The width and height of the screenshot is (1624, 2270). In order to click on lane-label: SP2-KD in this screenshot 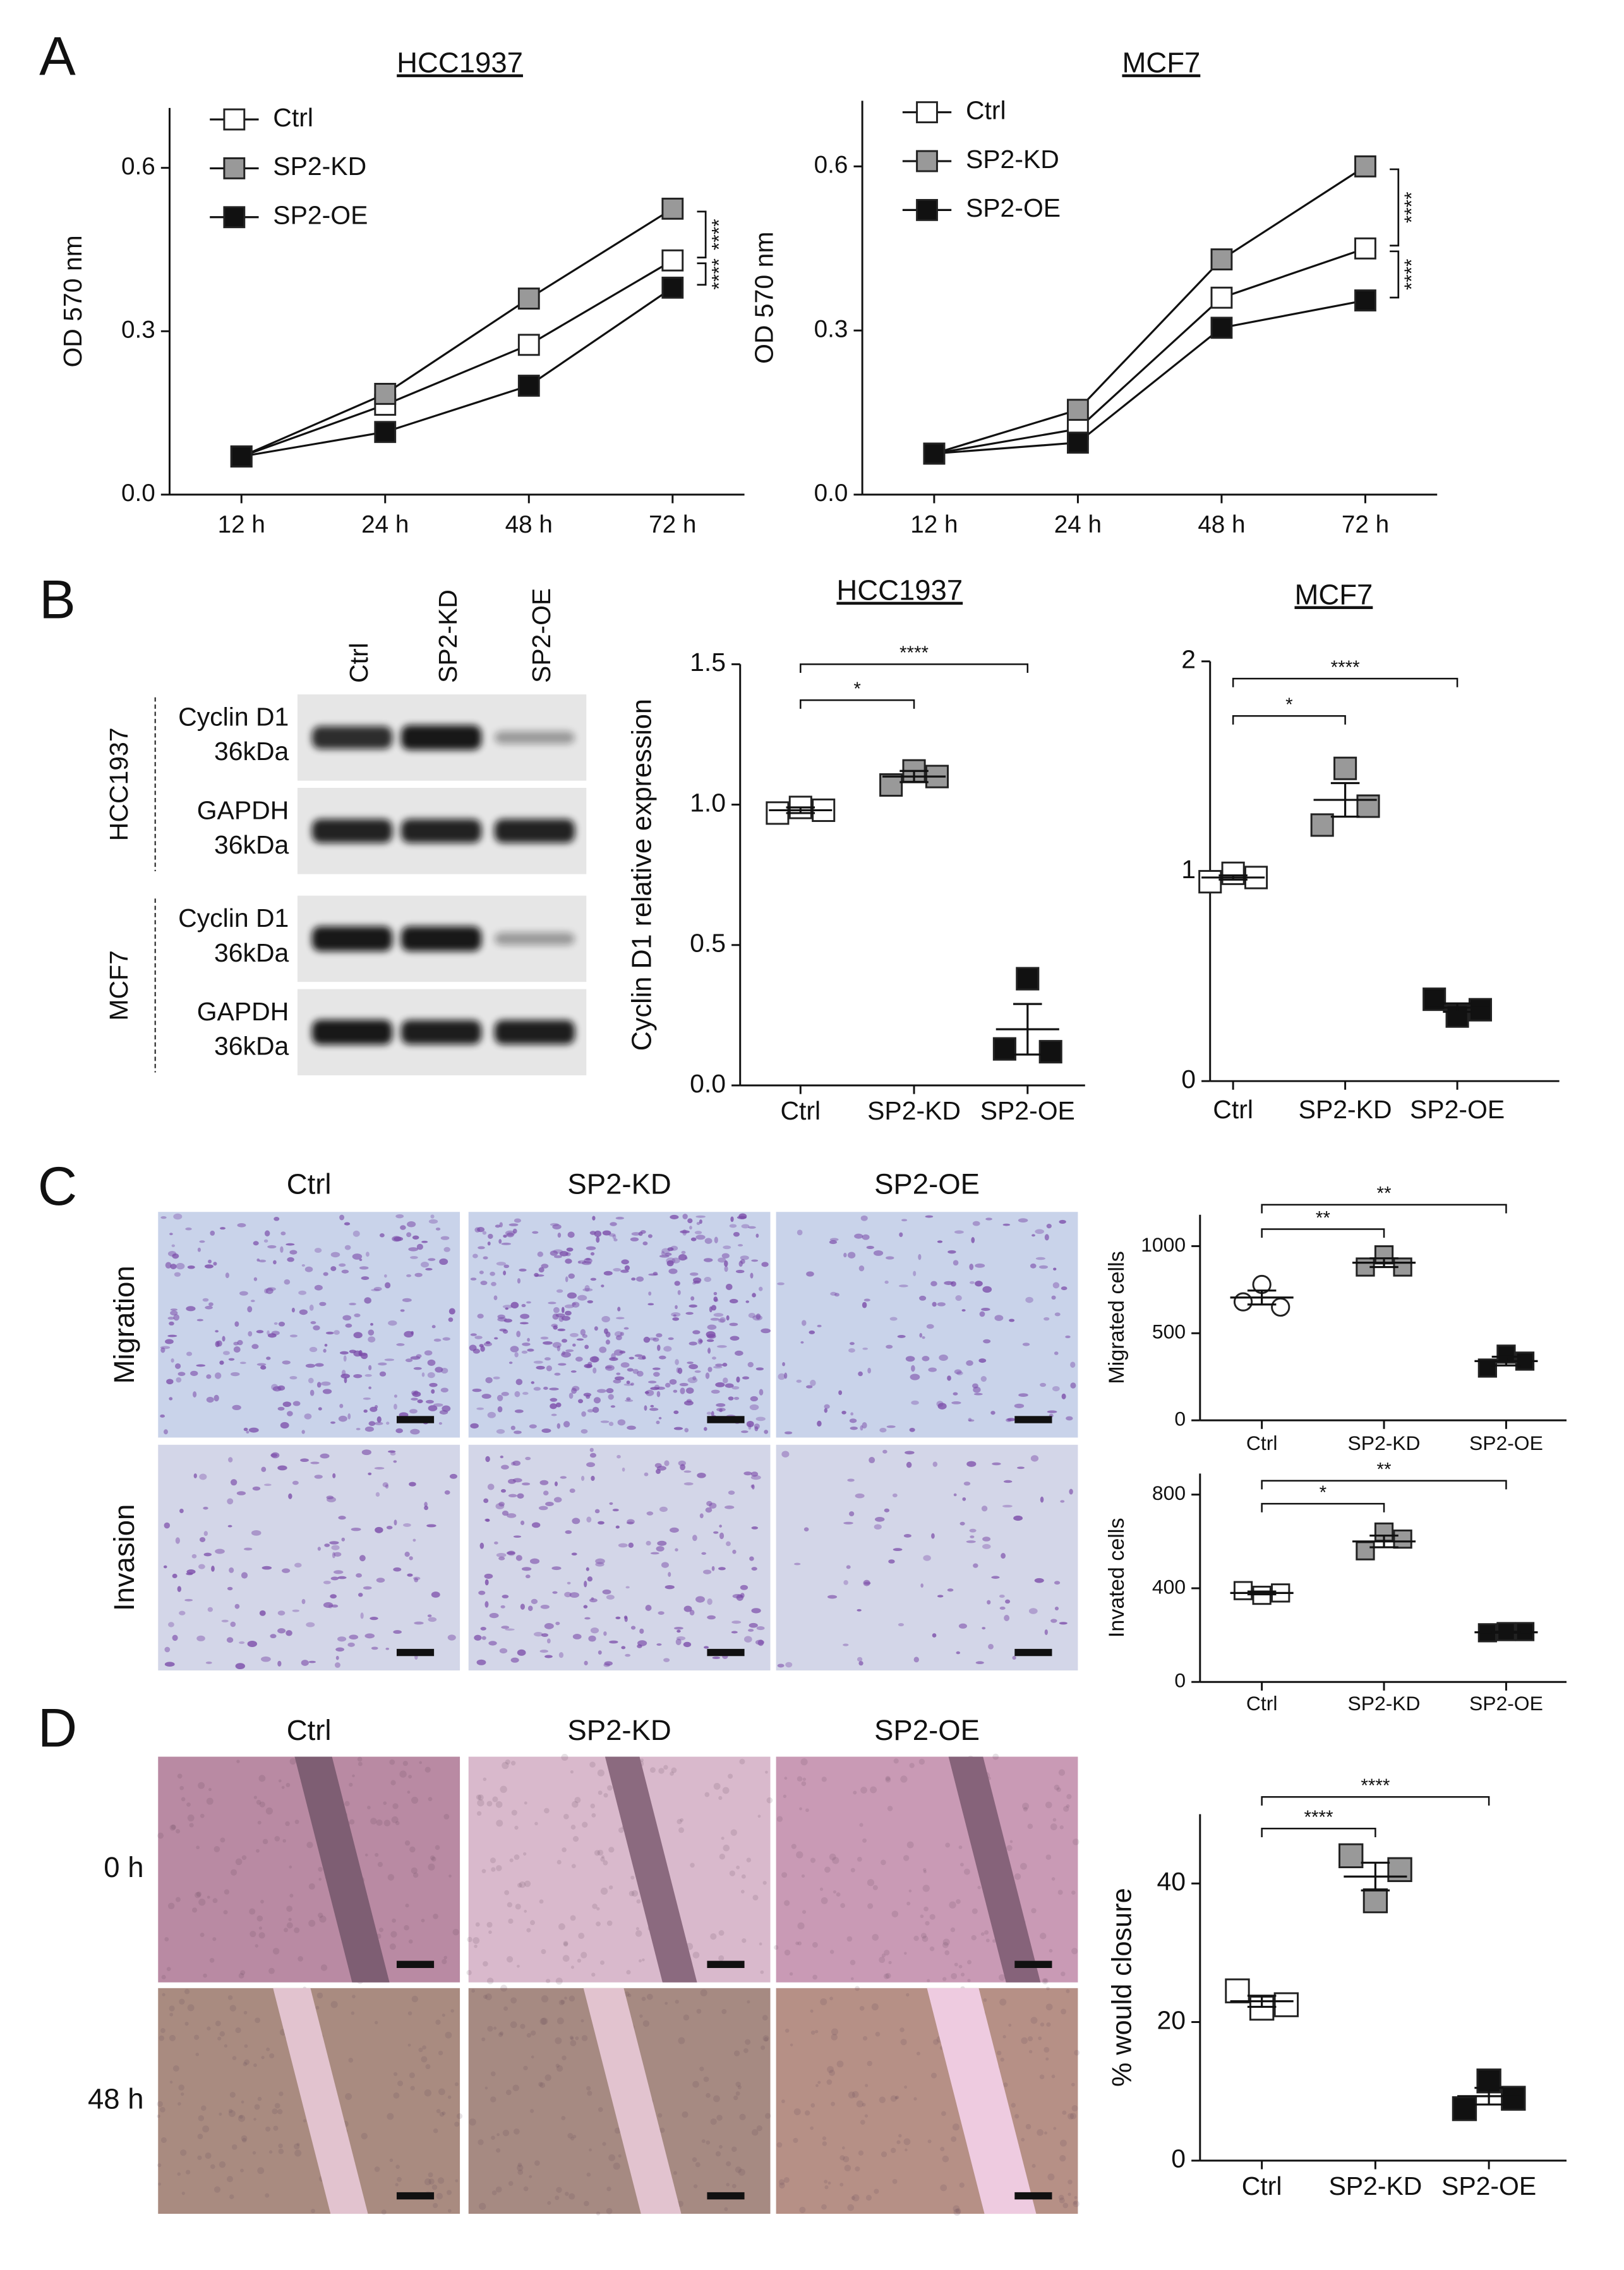, I will do `click(447, 636)`.